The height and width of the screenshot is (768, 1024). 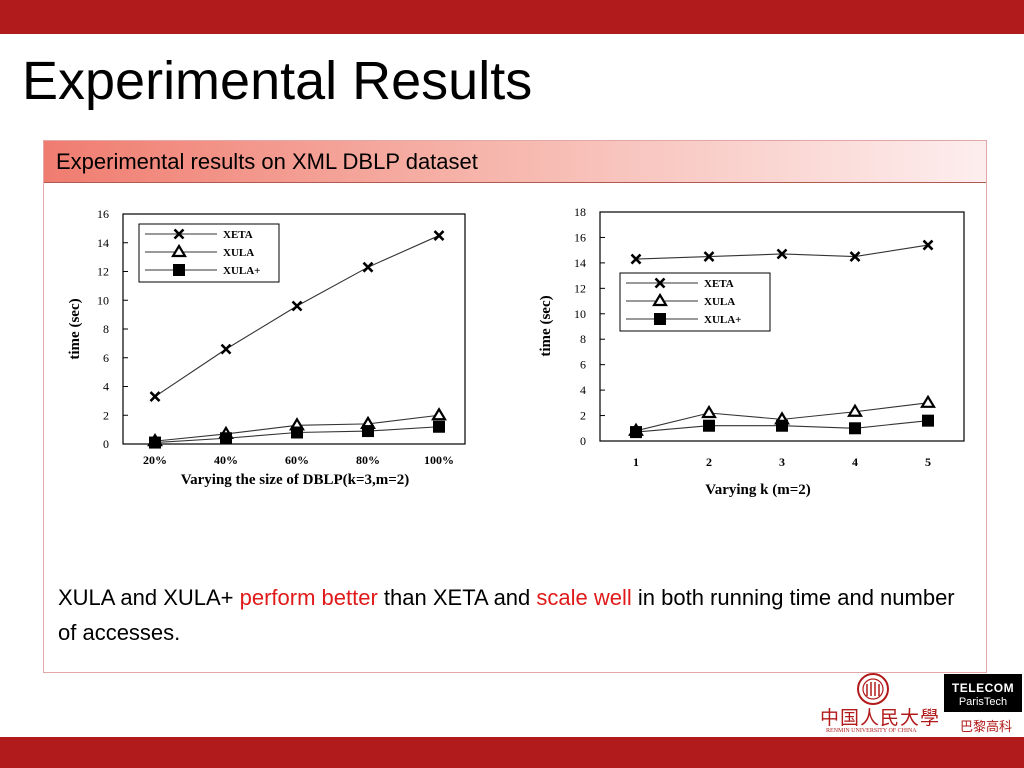 I want to click on x-tick-label: 4, so click(x=855, y=462).